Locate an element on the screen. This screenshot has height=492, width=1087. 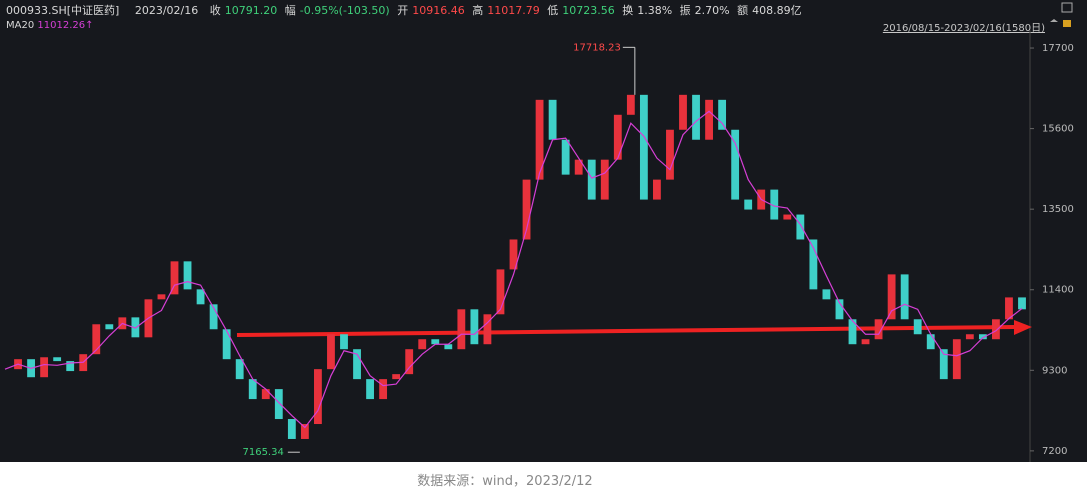
label: 高 is located at coordinates (478, 10).